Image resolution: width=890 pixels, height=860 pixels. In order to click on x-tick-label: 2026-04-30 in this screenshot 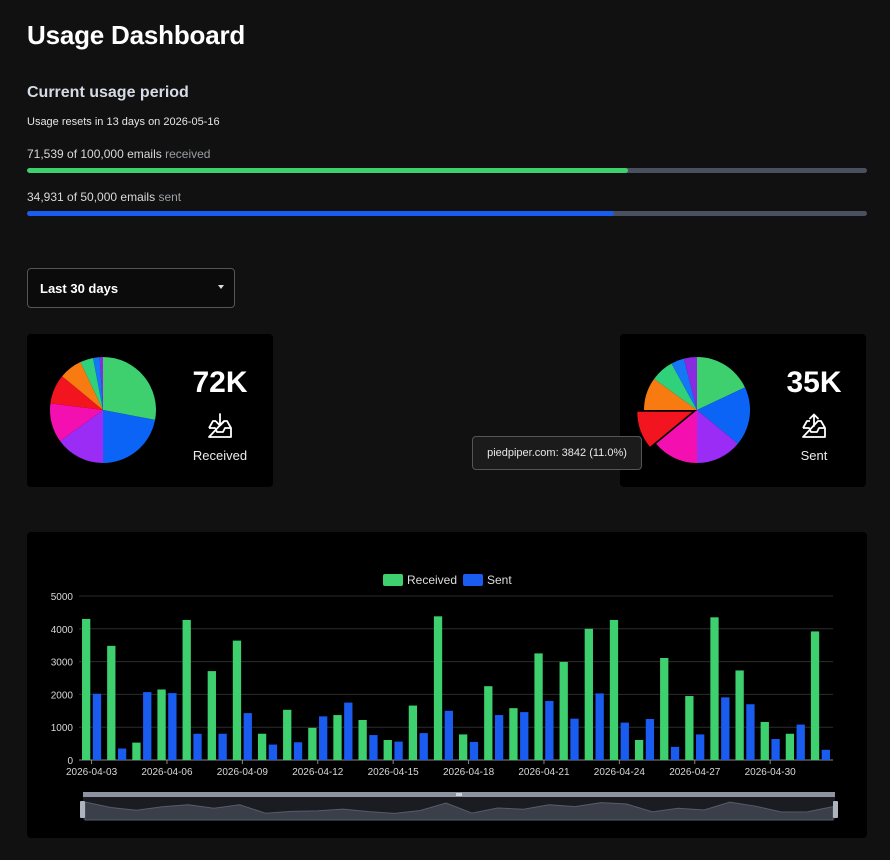, I will do `click(771, 772)`.